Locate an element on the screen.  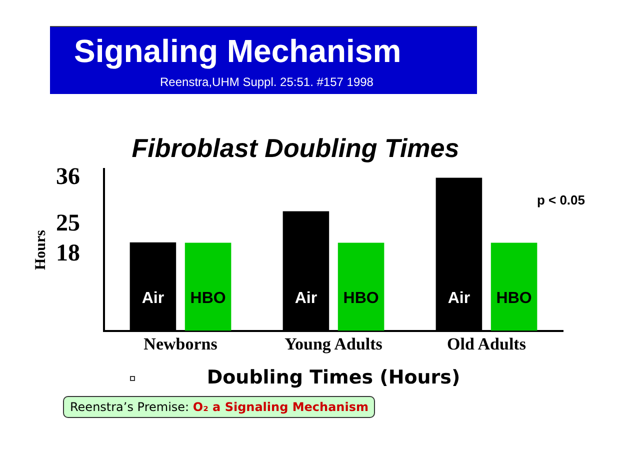
y-axis-title: Hours is located at coordinates (40, 250).